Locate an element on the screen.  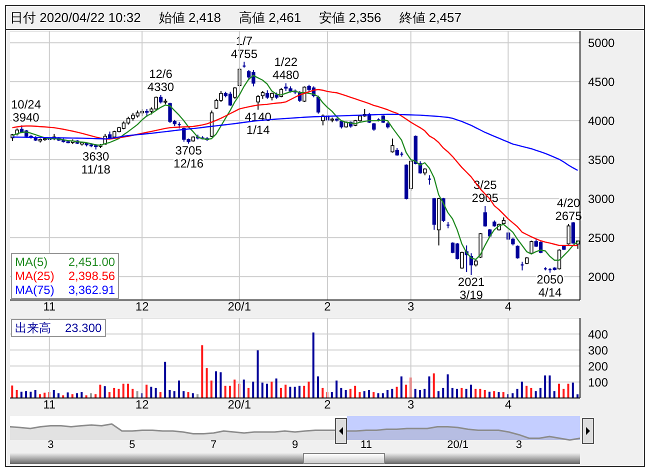
text: 日付 2020/04/22 10:32 is located at coordinates (75, 17).